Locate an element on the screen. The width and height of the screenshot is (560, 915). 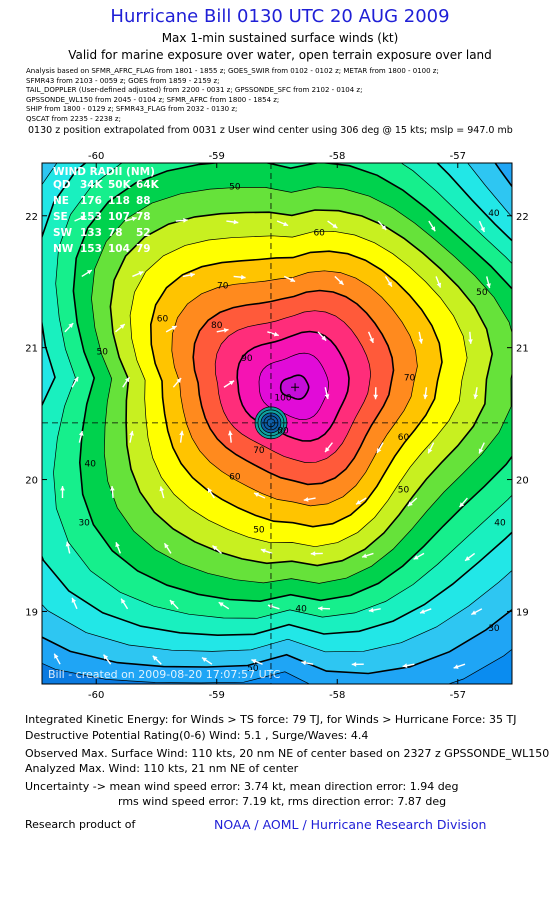
y-tick-label-right: 19 is located at coordinates (522, 612).